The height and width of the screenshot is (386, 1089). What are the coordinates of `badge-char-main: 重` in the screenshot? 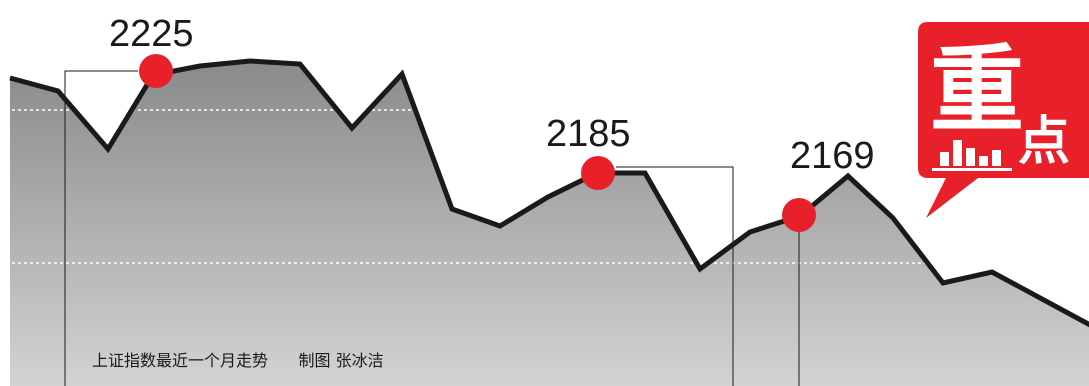 It's located at (977, 90).